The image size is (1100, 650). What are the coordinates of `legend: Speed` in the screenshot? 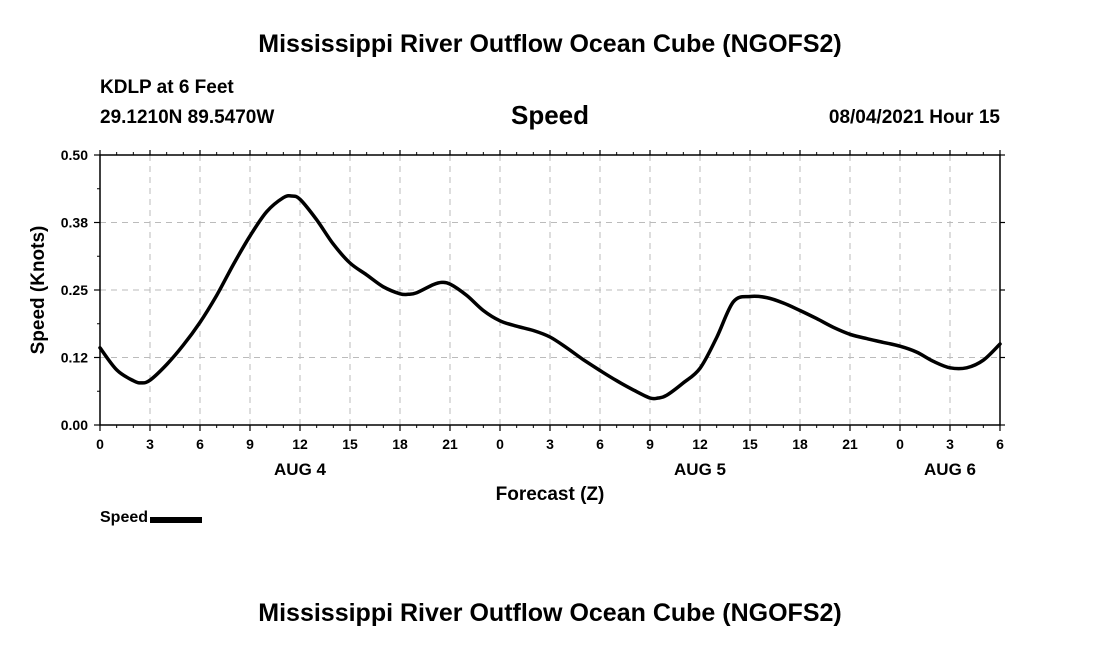 It's located at (151, 518).